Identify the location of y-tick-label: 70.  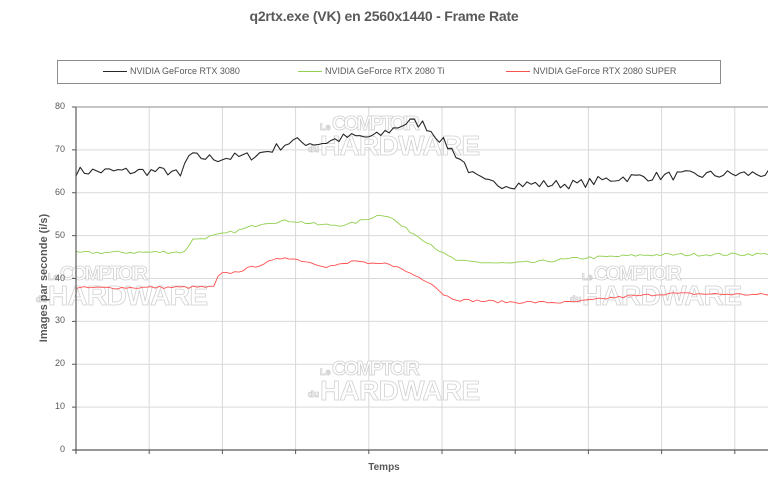
(59, 148).